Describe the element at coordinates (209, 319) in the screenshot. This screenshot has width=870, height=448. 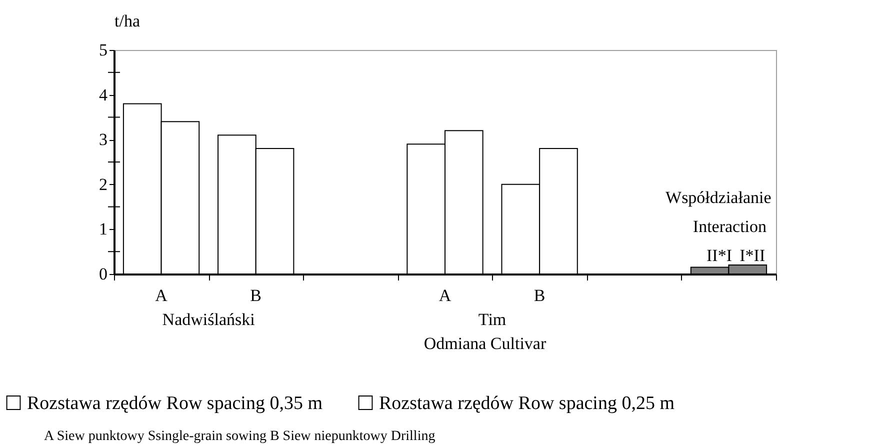
I see `text: Nadwiślański` at that location.